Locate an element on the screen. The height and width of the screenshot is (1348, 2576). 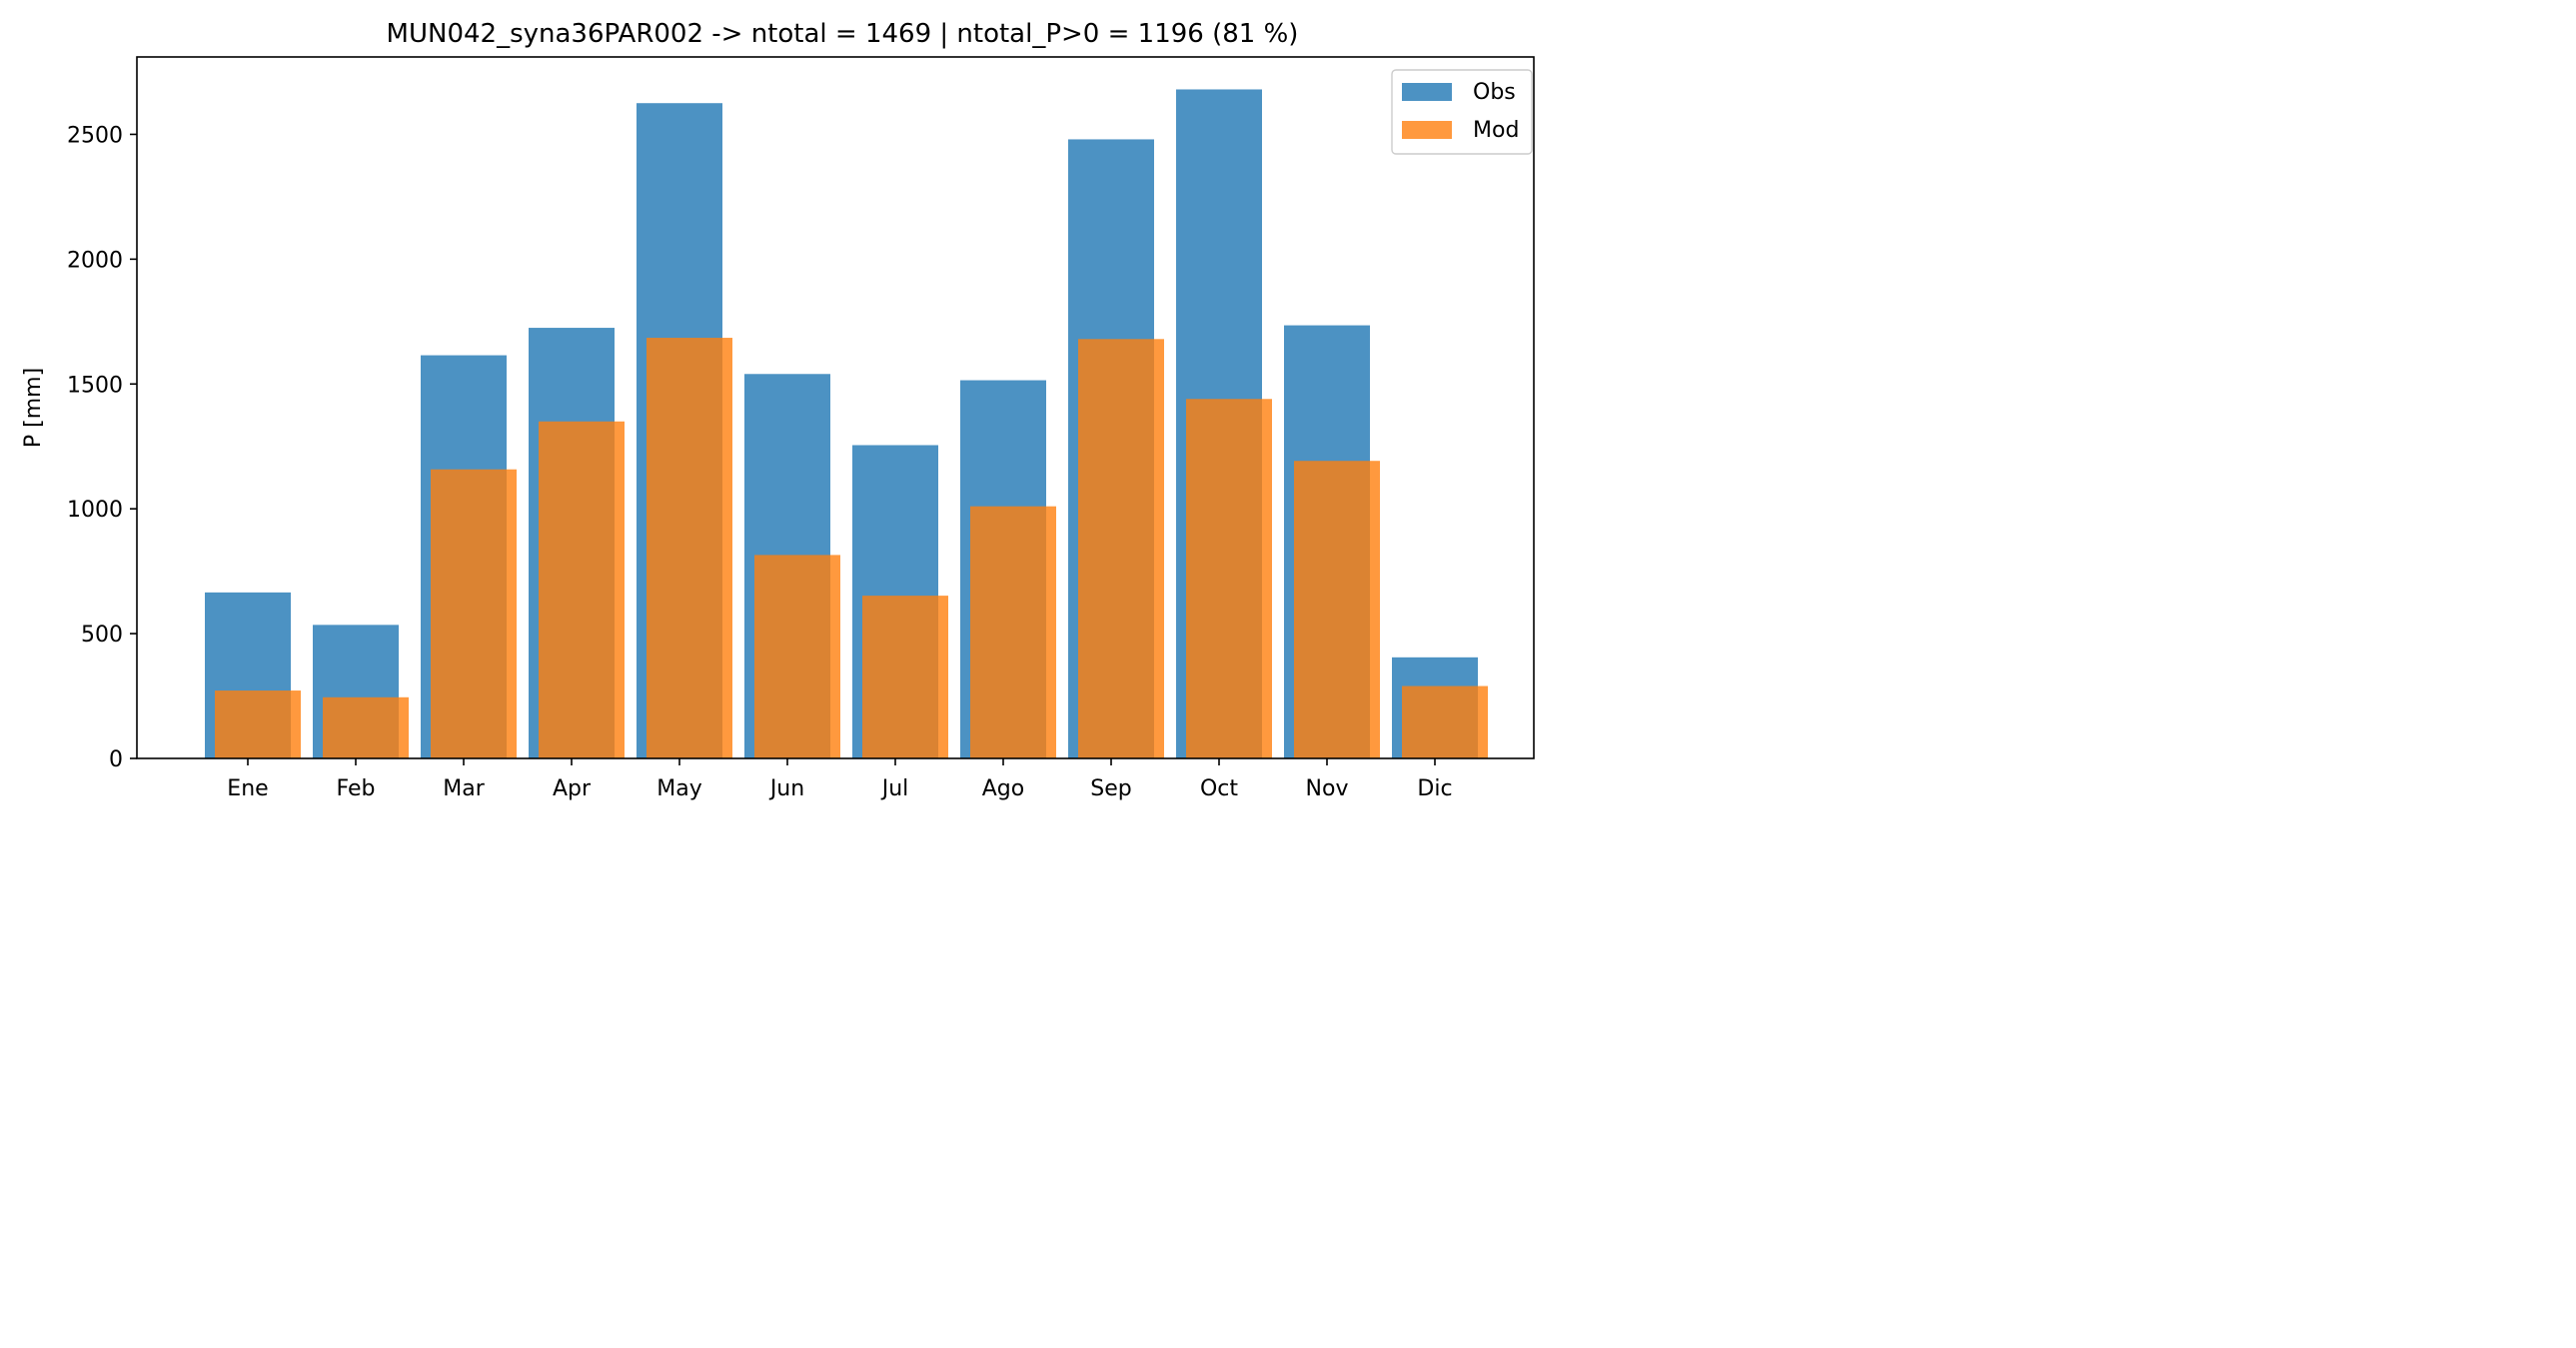
bar-mod-may is located at coordinates (689, 548).